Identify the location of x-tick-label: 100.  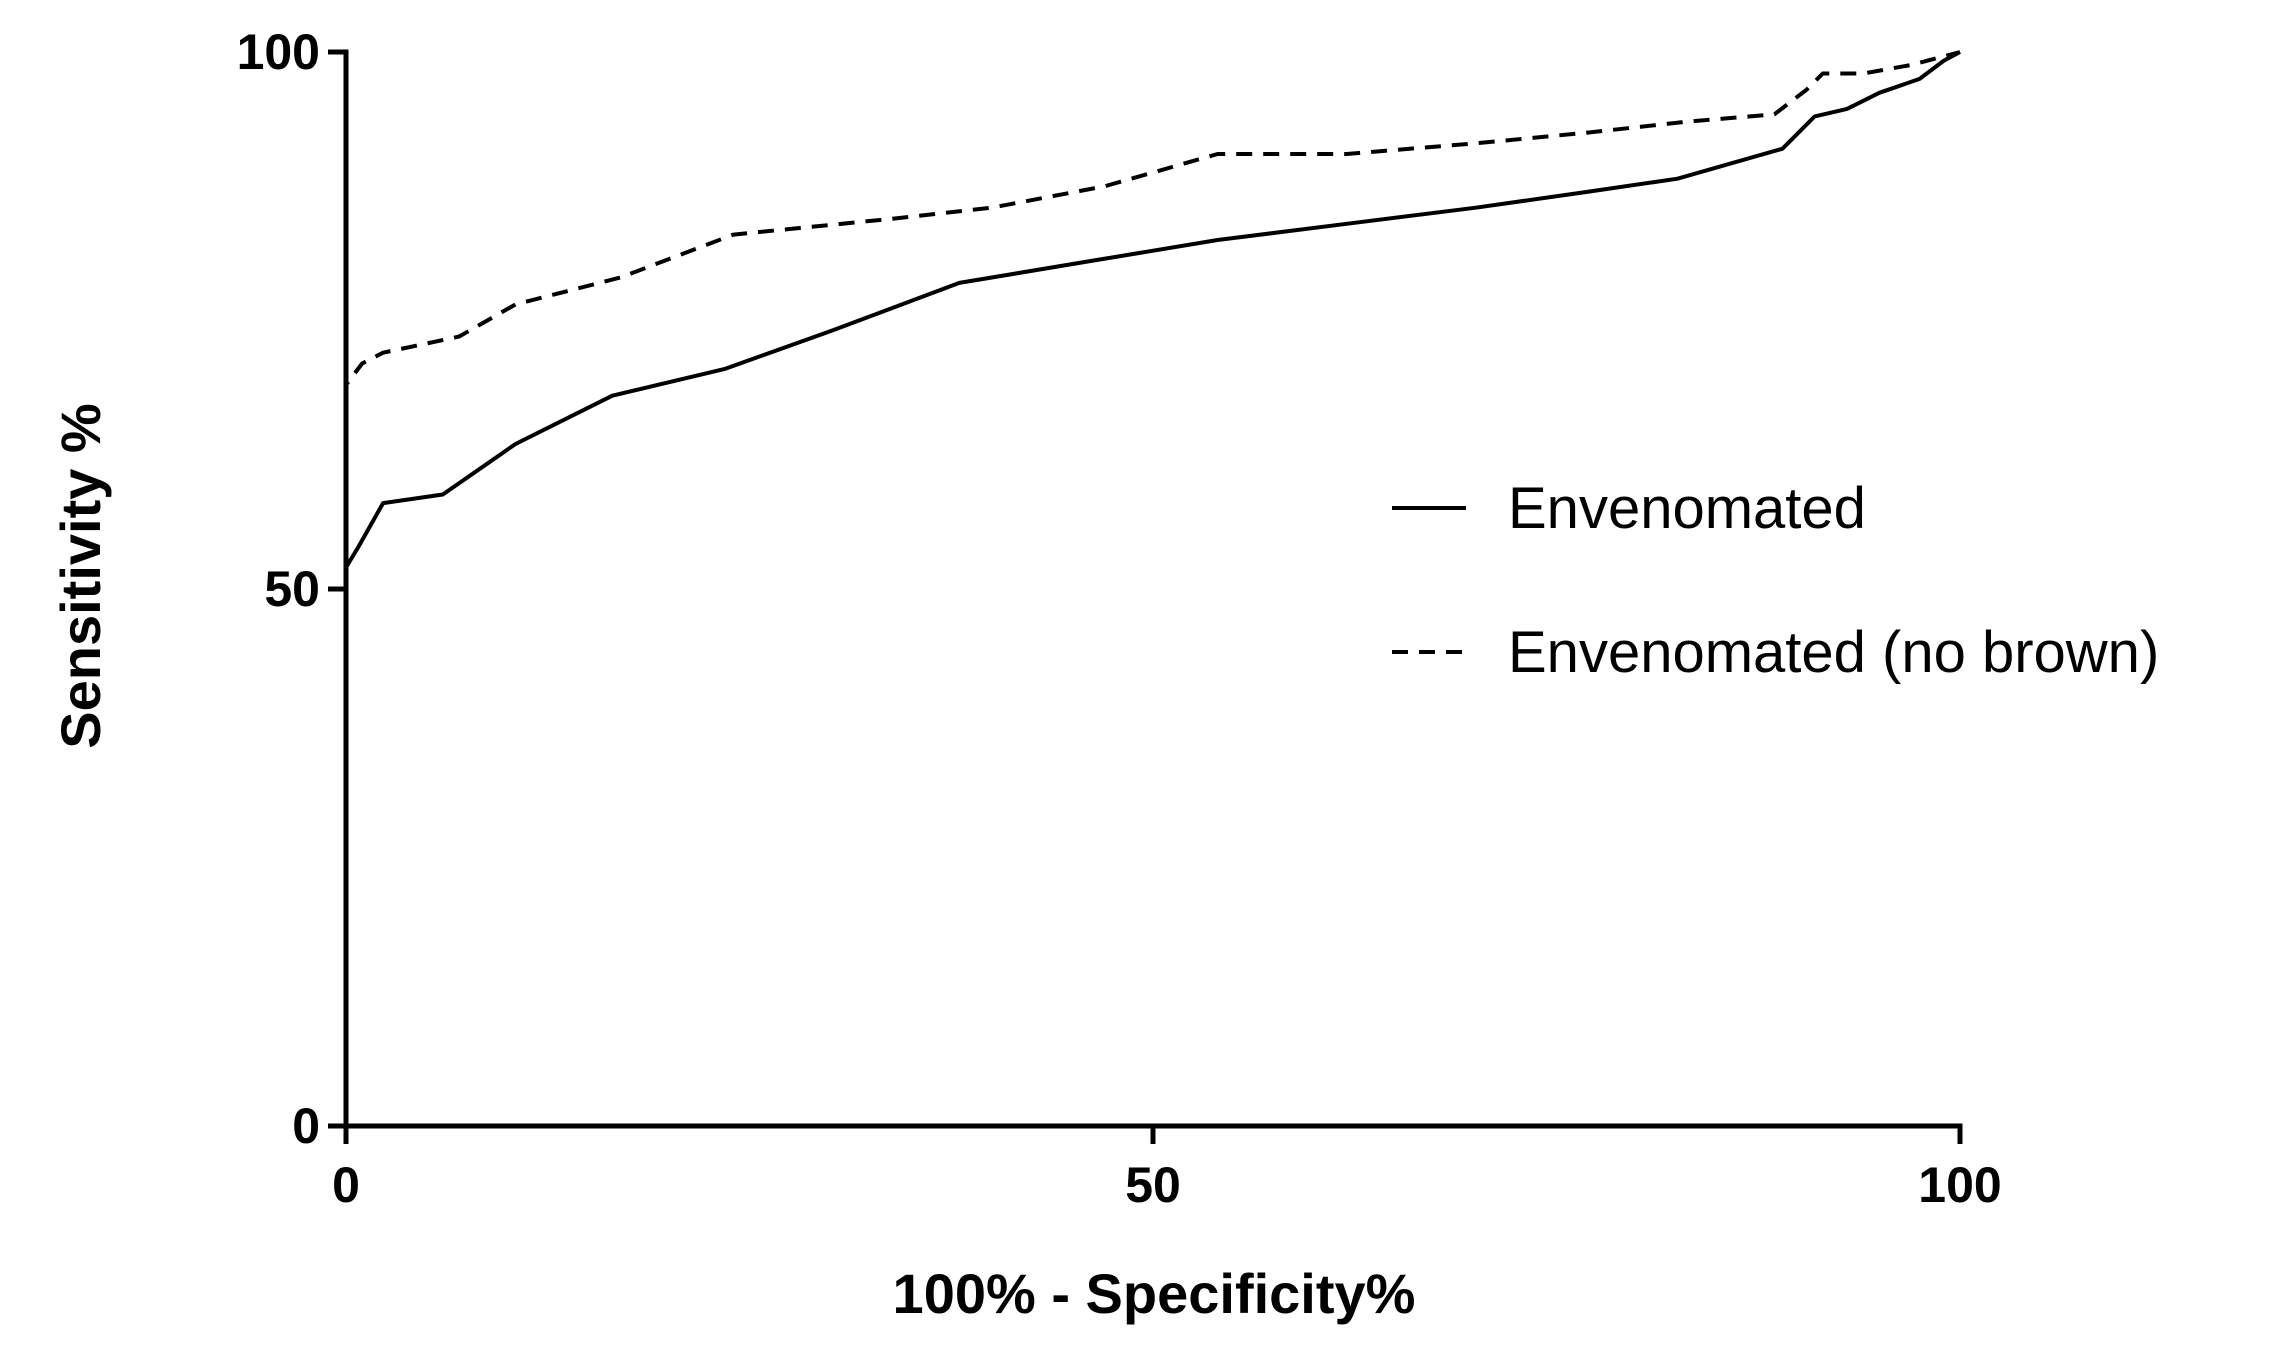
(1959, 1185).